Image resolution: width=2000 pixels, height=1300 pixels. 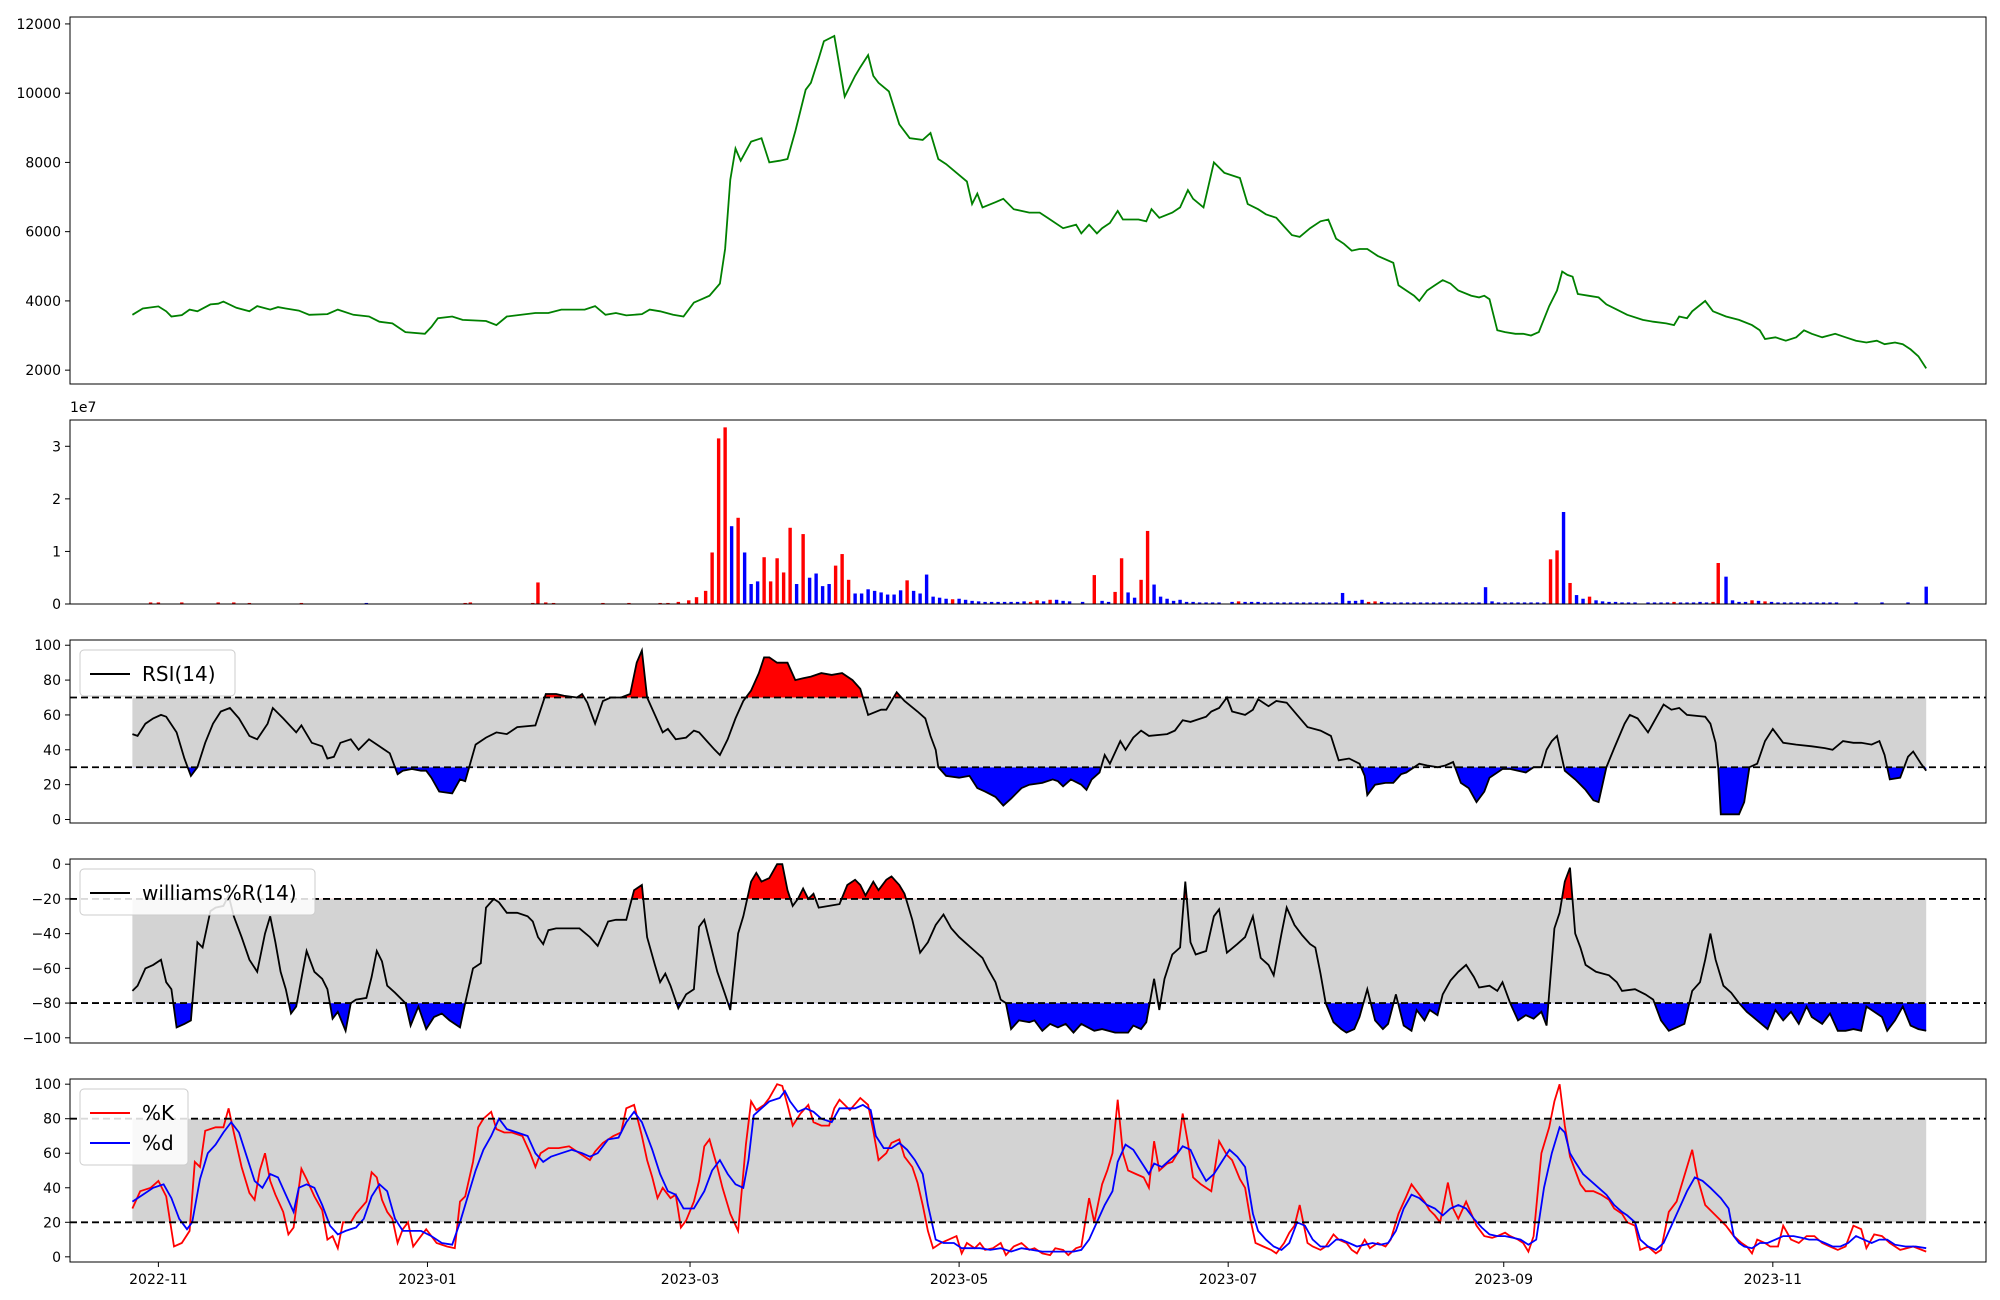 What do you see at coordinates (83, 408) in the screenshot?
I see `axis-offset-label: 1e7` at bounding box center [83, 408].